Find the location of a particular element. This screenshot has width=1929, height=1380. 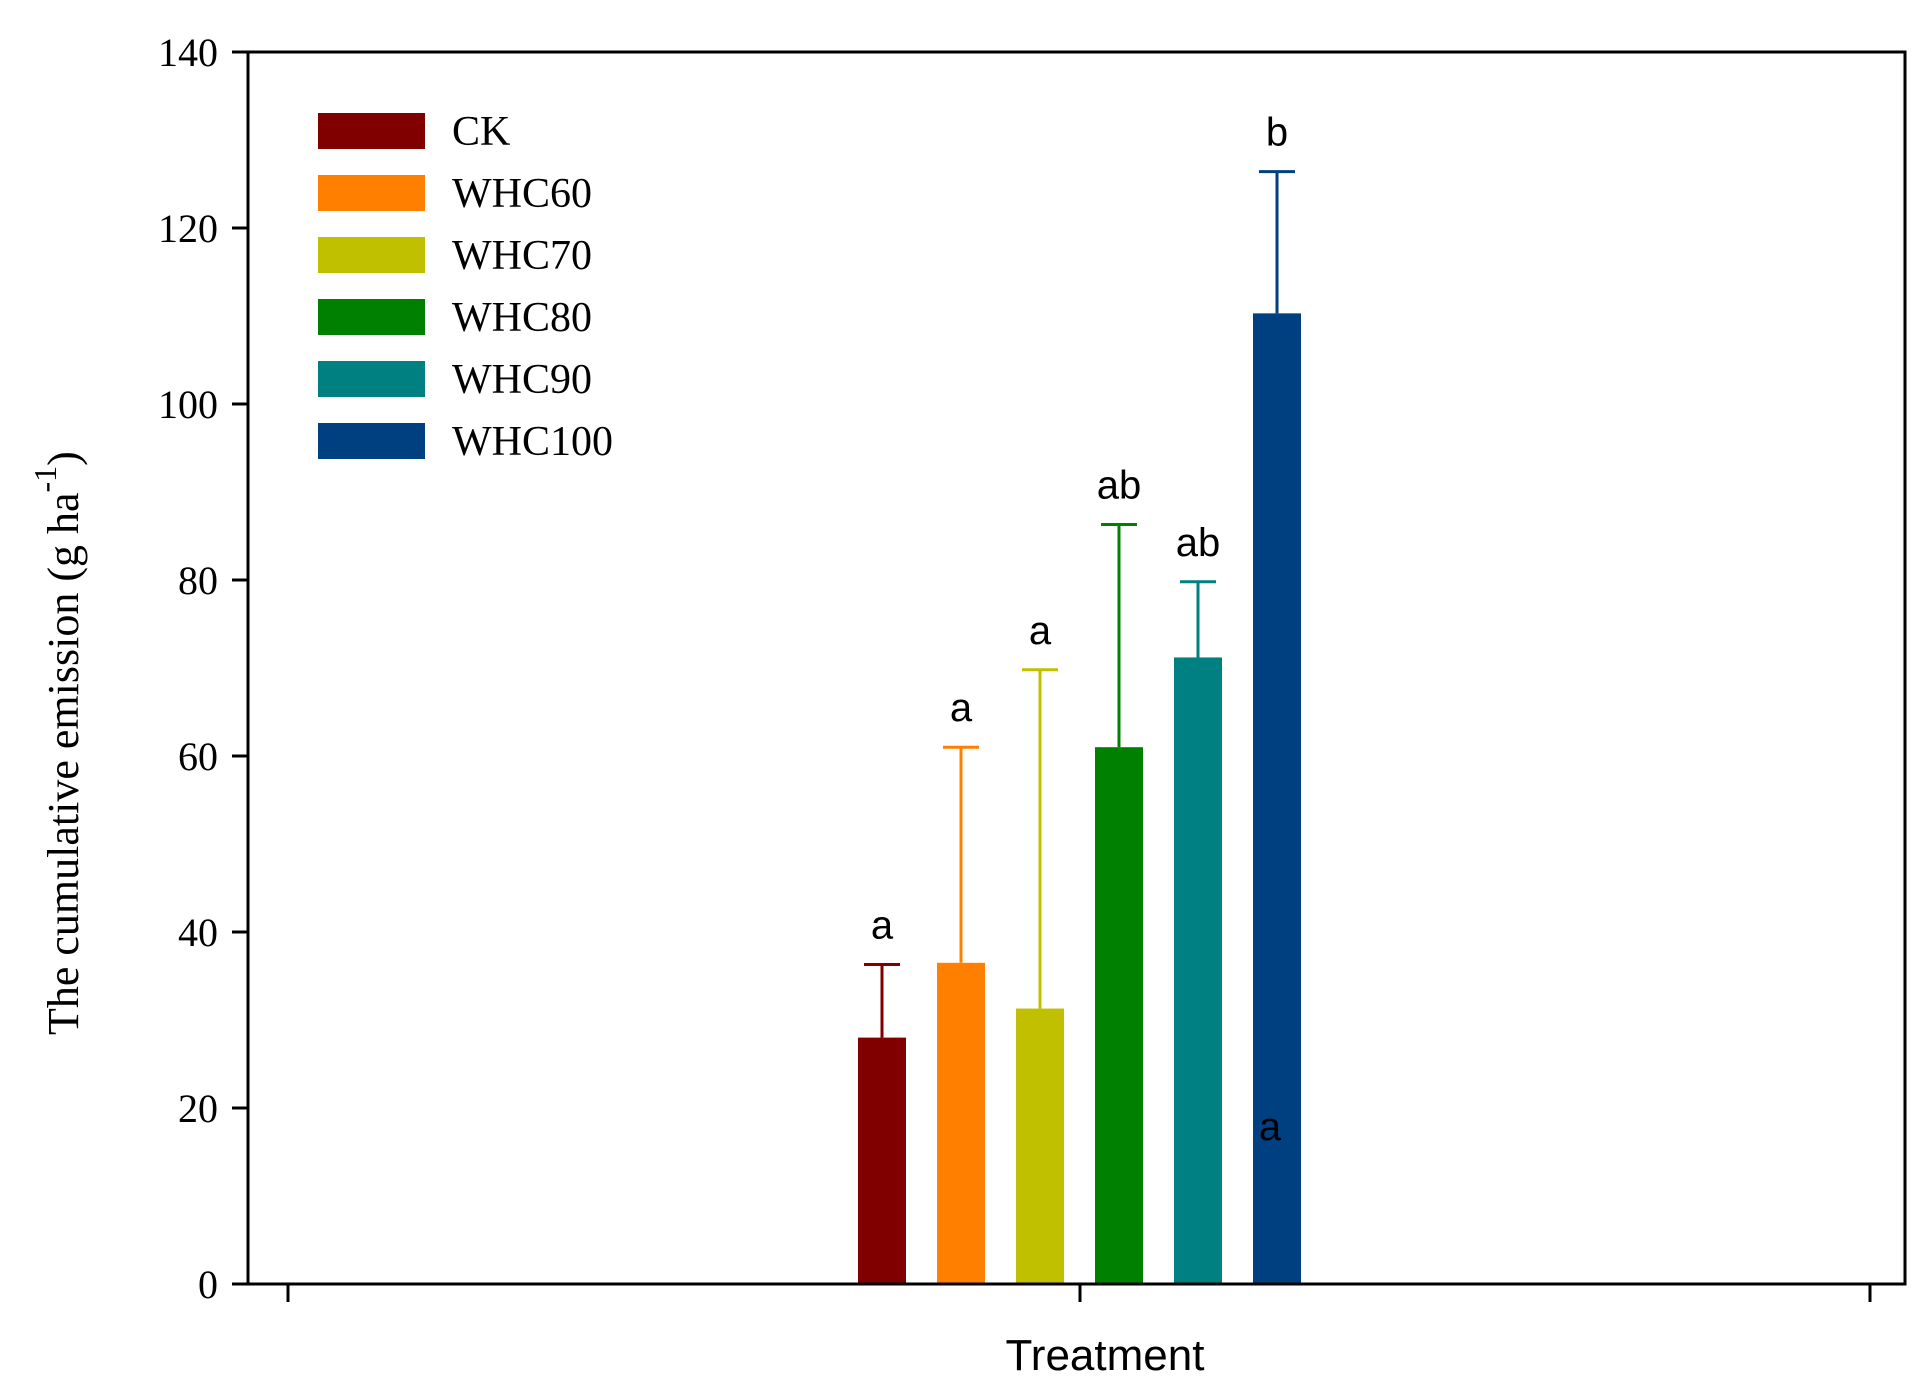

legend-swatch-whc80 is located at coordinates (371, 317).